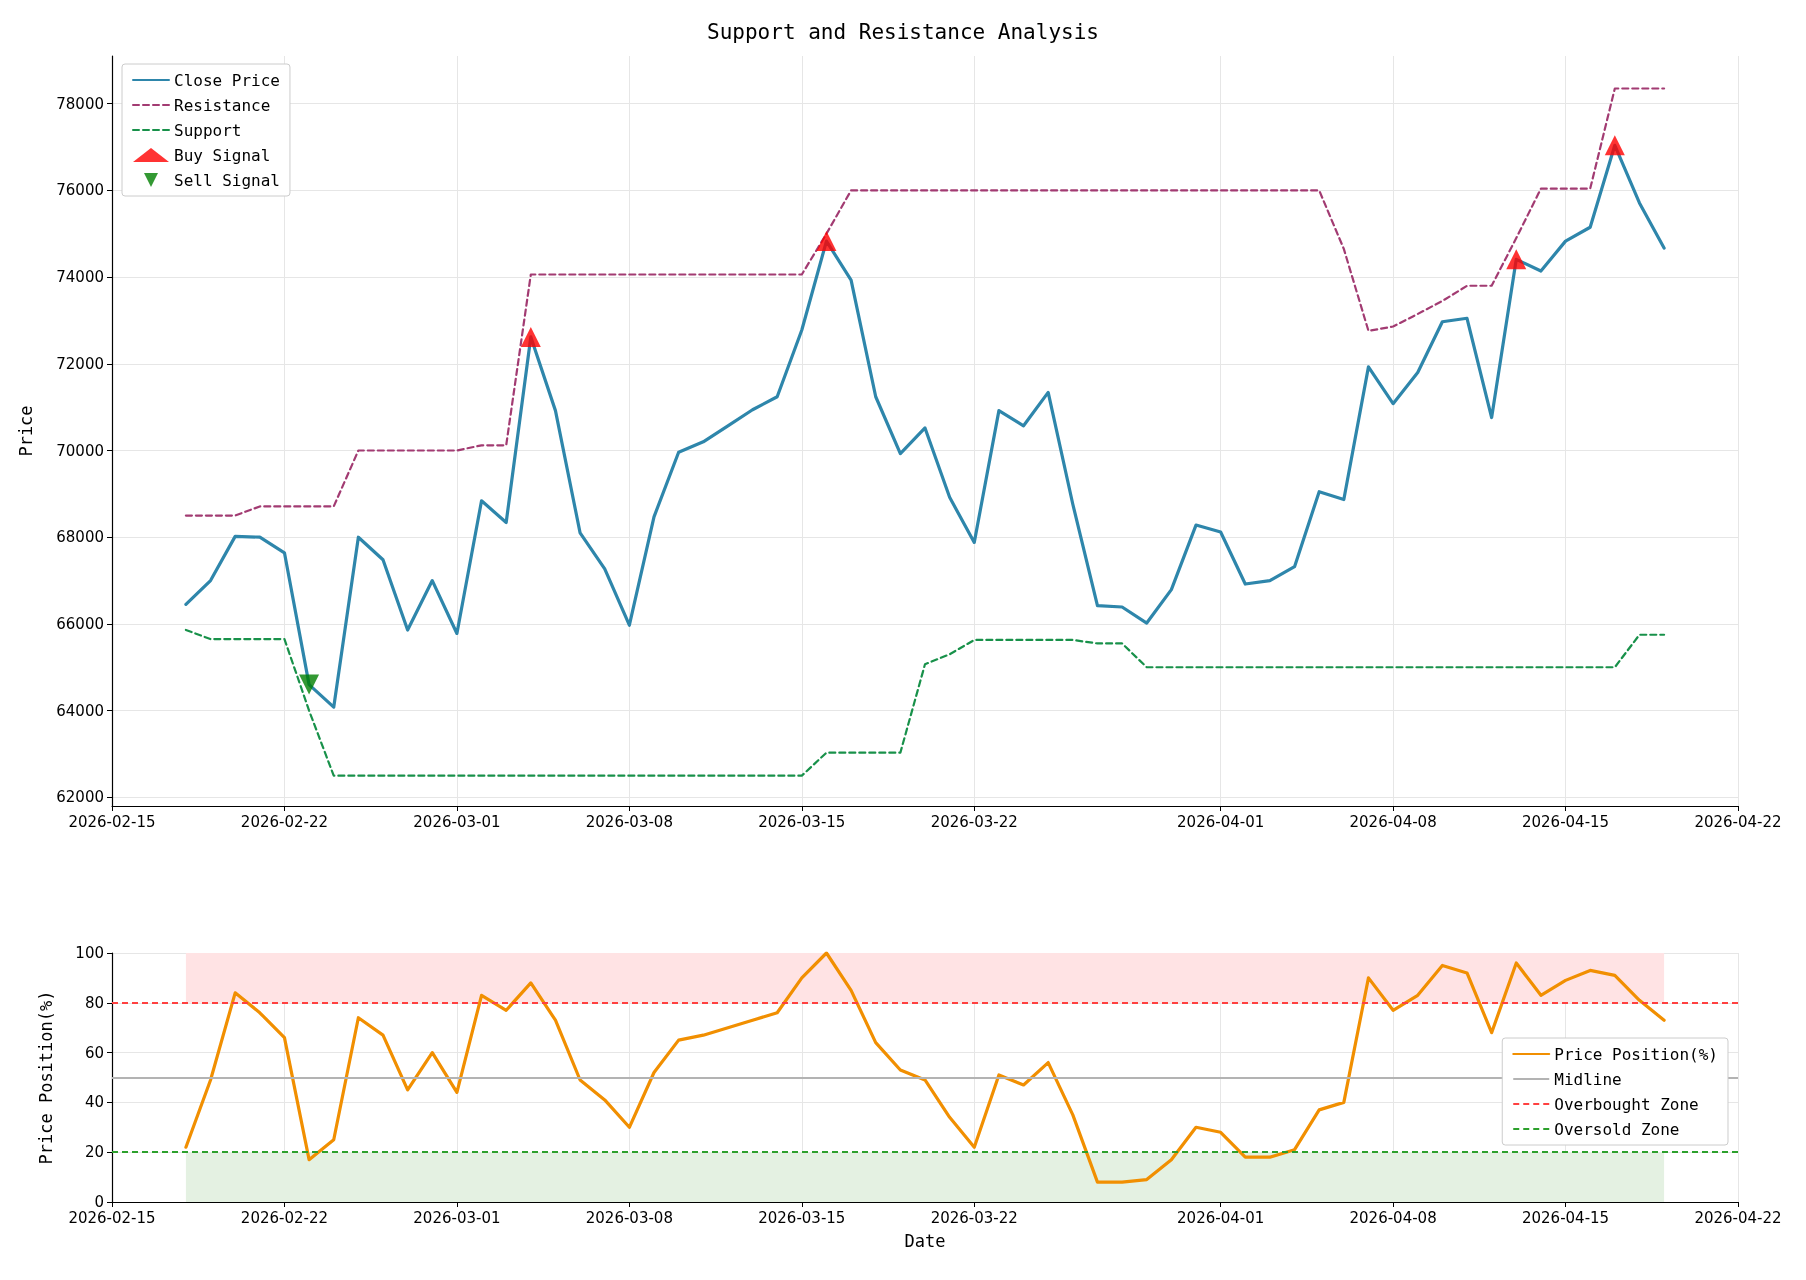 Image resolution: width=1806 pixels, height=1280 pixels. Describe the element at coordinates (925, 702) in the screenshot. I see `line-series` at that location.